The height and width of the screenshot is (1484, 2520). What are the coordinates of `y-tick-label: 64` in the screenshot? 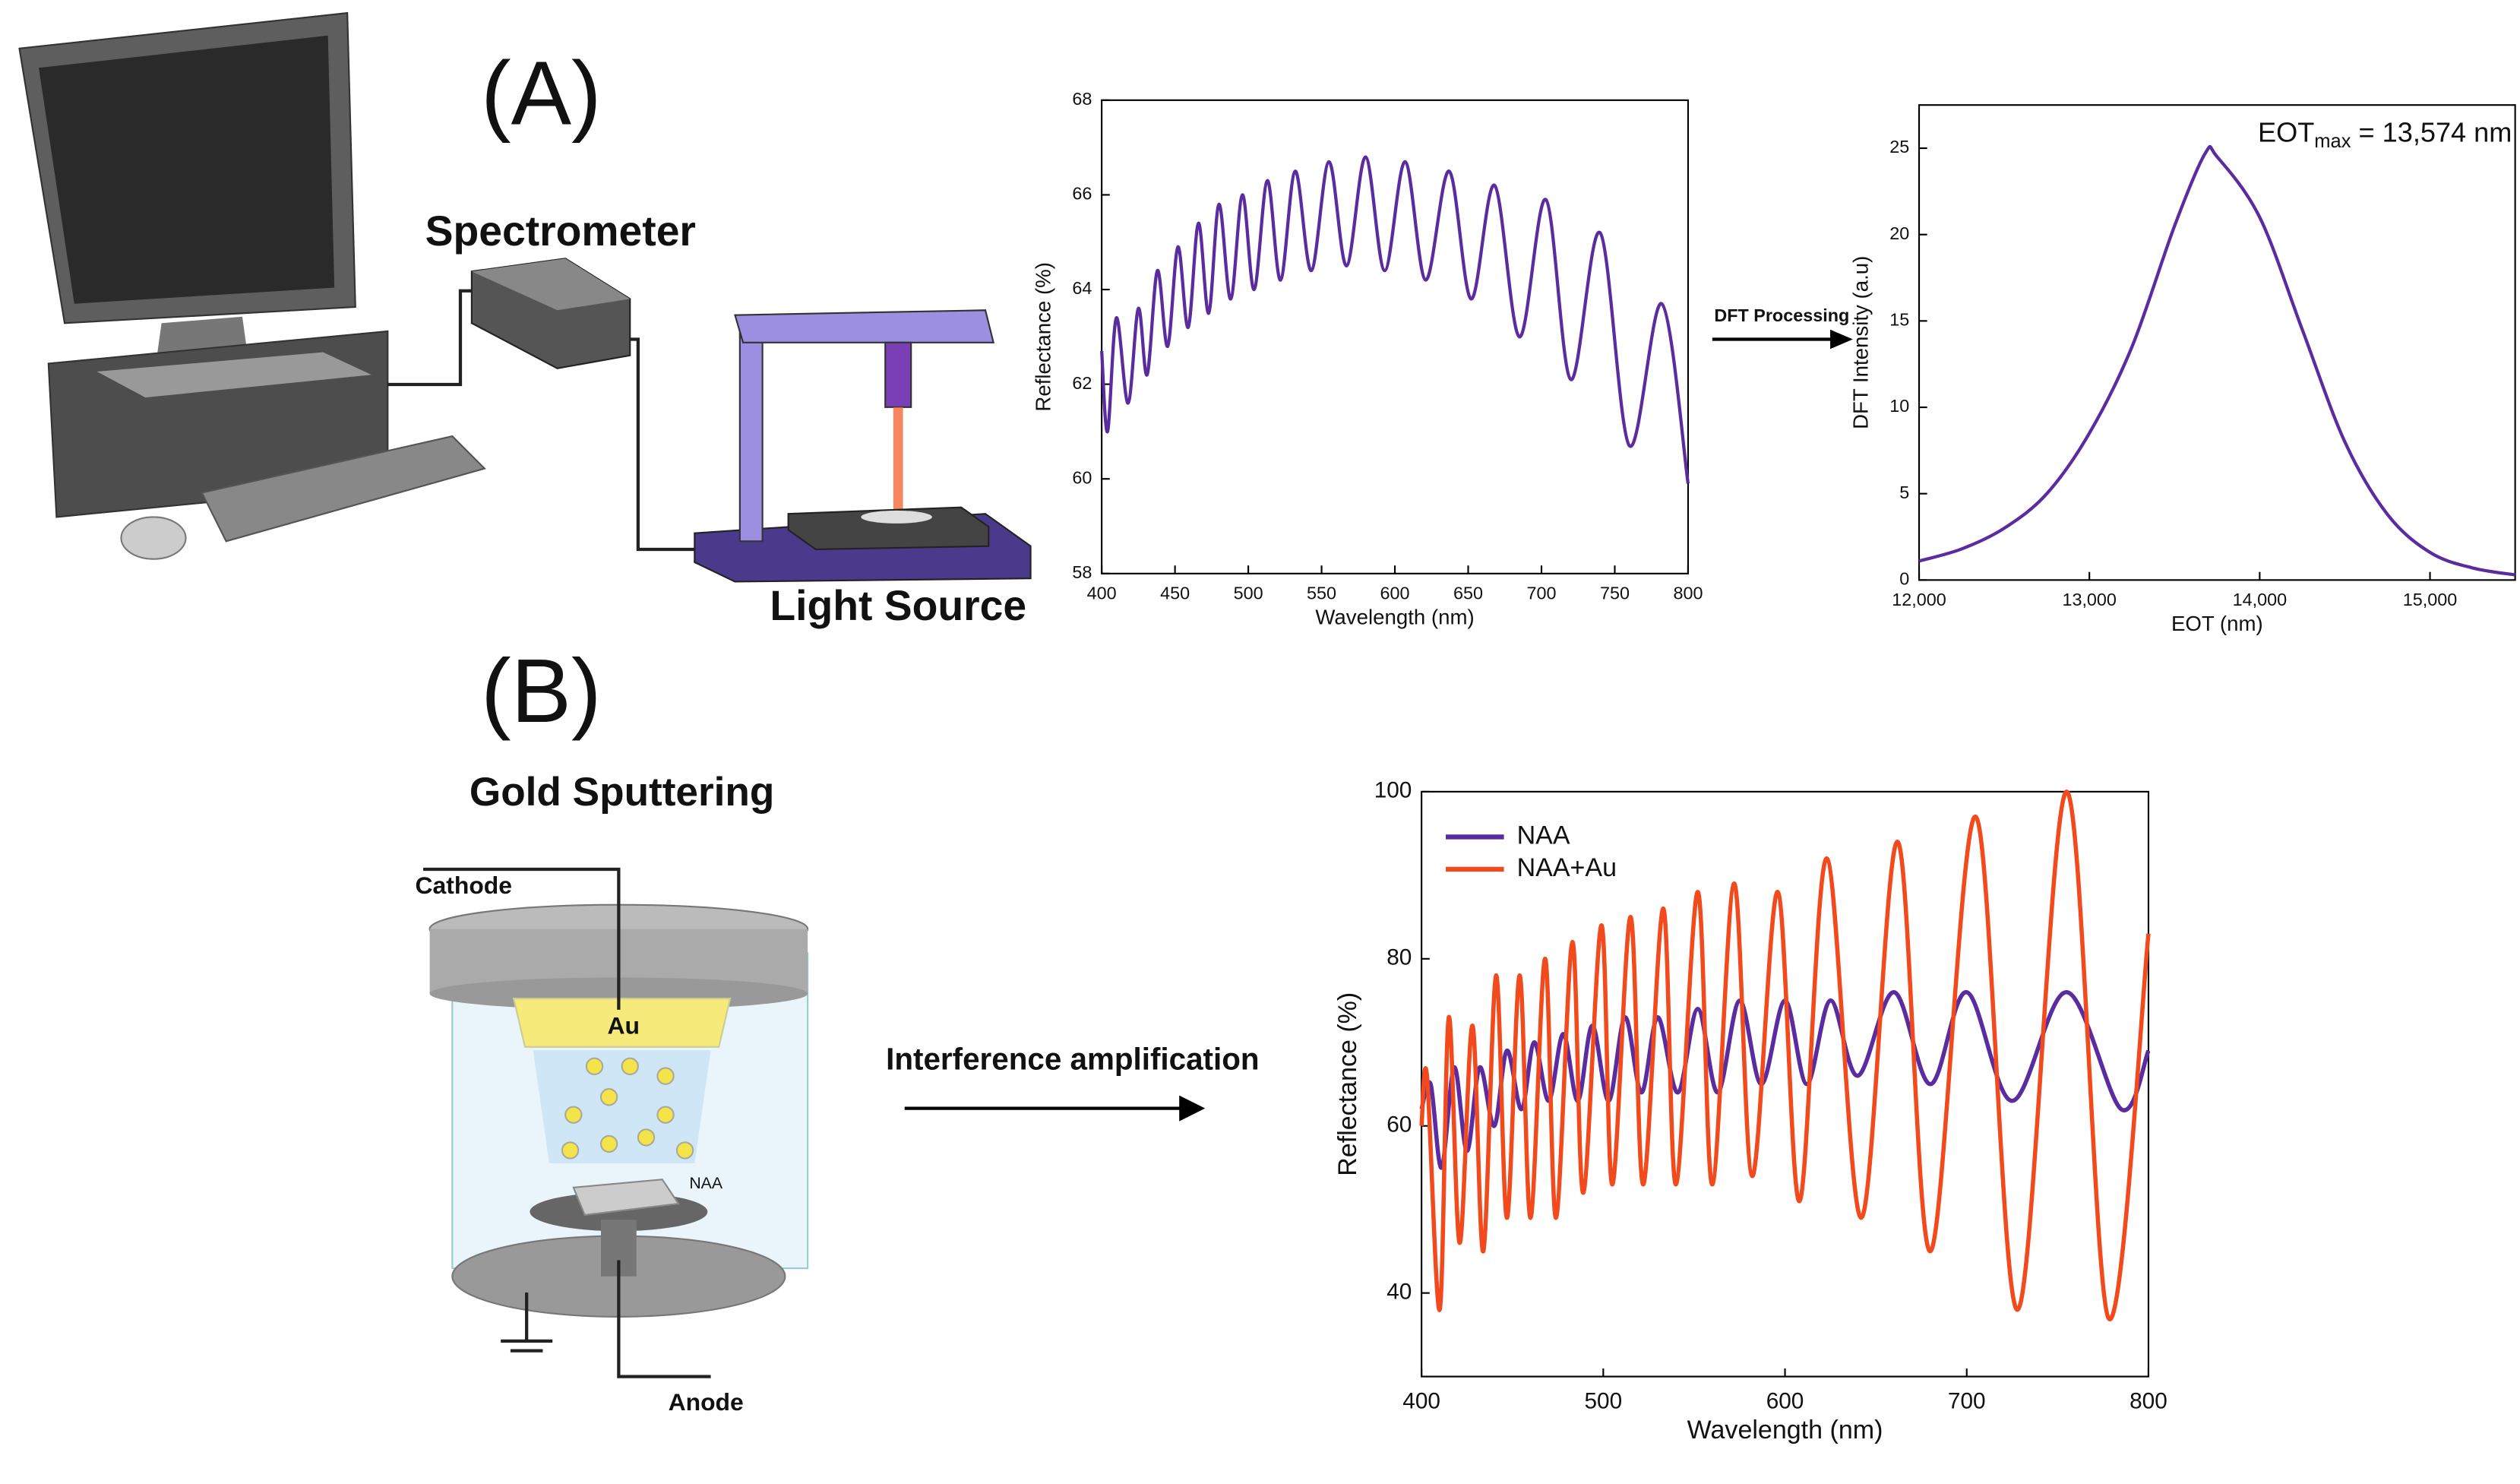 It's located at (1082, 288).